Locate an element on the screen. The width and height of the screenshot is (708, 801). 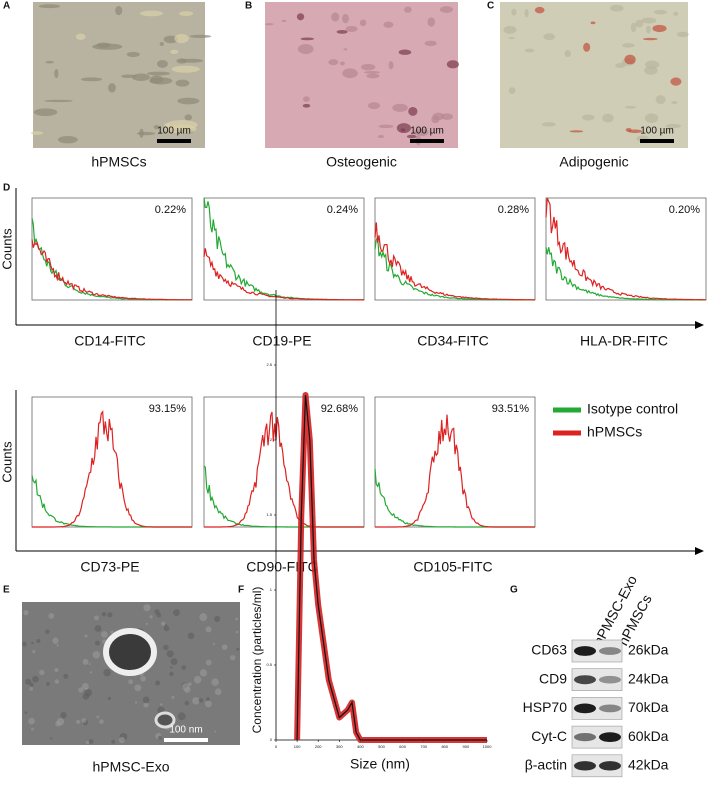
legend-label: hPMSCs is located at coordinates (614, 432).